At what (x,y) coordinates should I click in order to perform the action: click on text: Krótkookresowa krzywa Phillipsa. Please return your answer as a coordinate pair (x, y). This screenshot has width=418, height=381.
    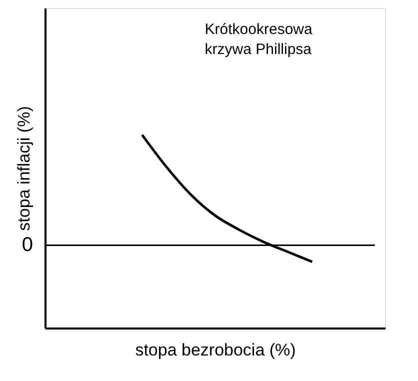
    Looking at the image, I should click on (259, 39).